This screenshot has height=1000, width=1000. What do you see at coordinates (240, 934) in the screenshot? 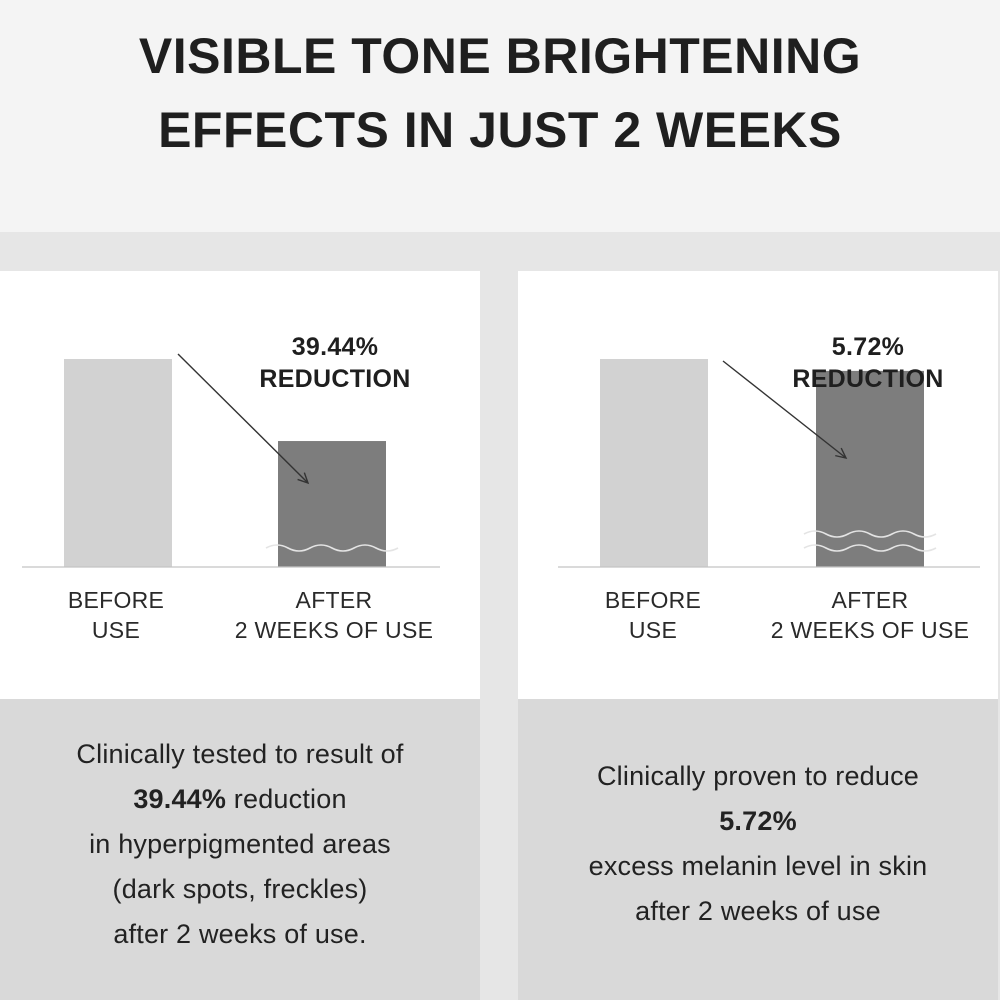
I see `caption-left-line5: after 2 weeks of use.` at bounding box center [240, 934].